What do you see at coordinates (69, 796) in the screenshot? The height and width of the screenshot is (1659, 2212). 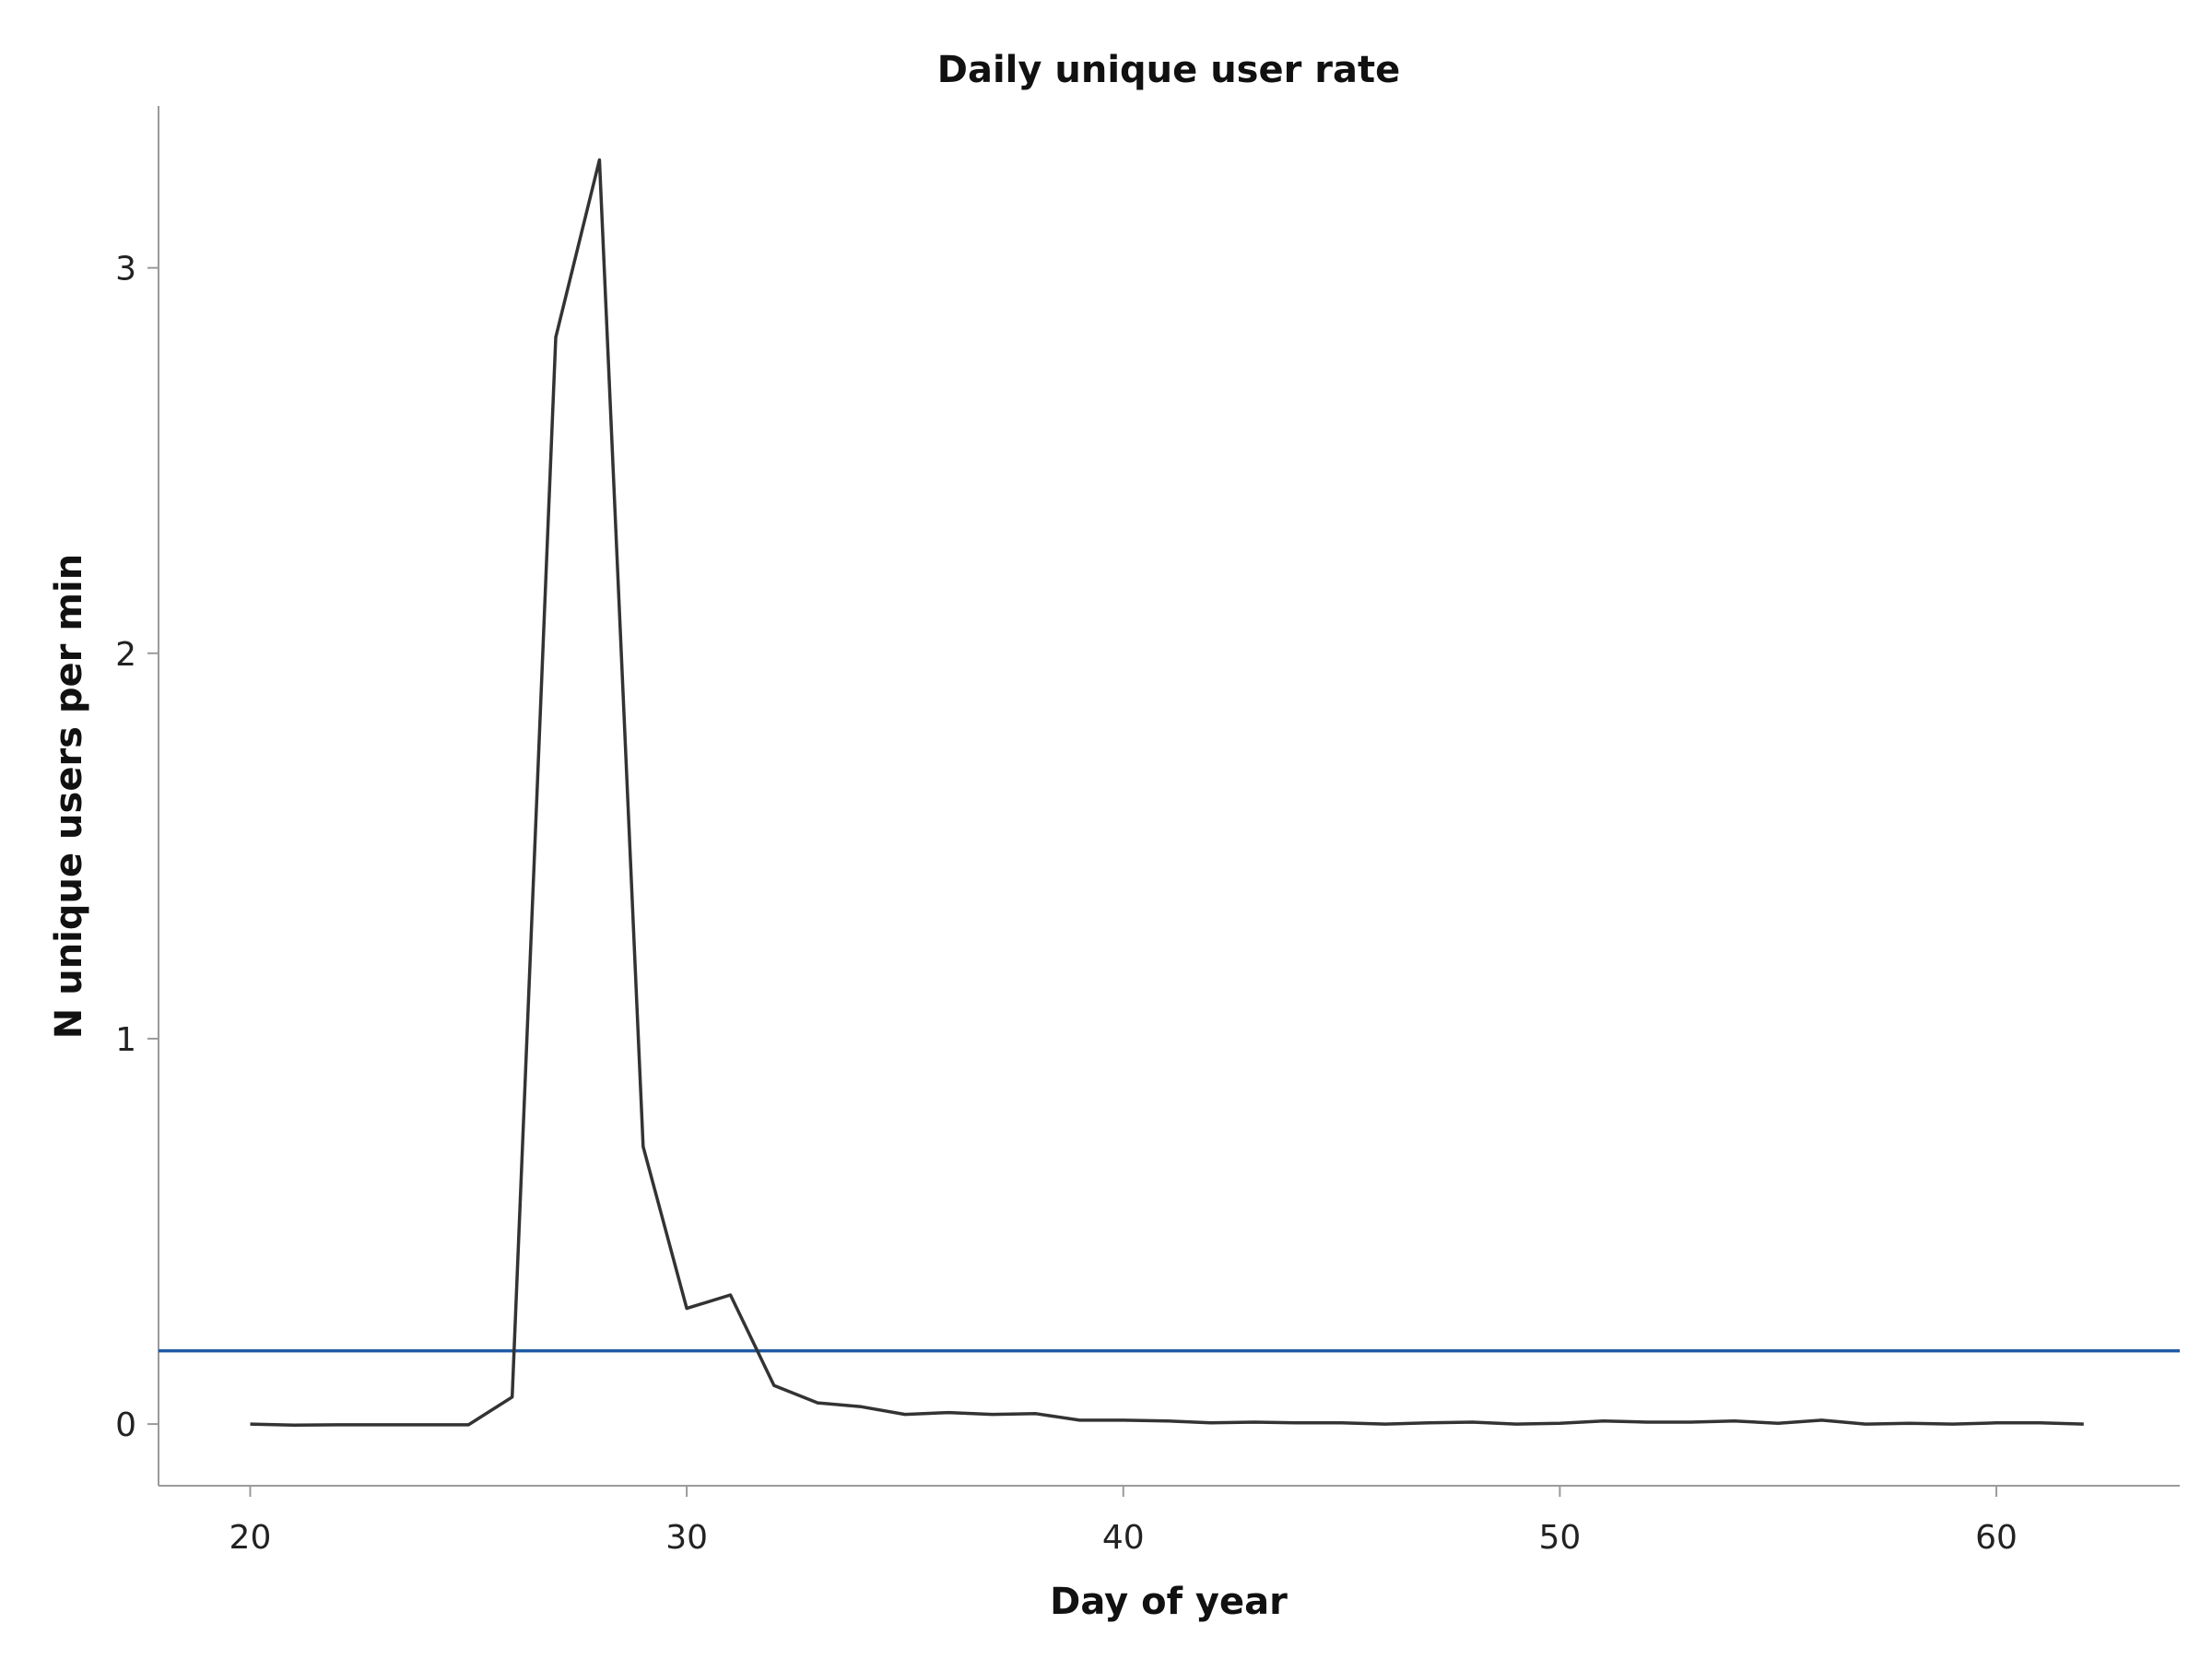 I see `y-axis-label: N unique users per min` at bounding box center [69, 796].